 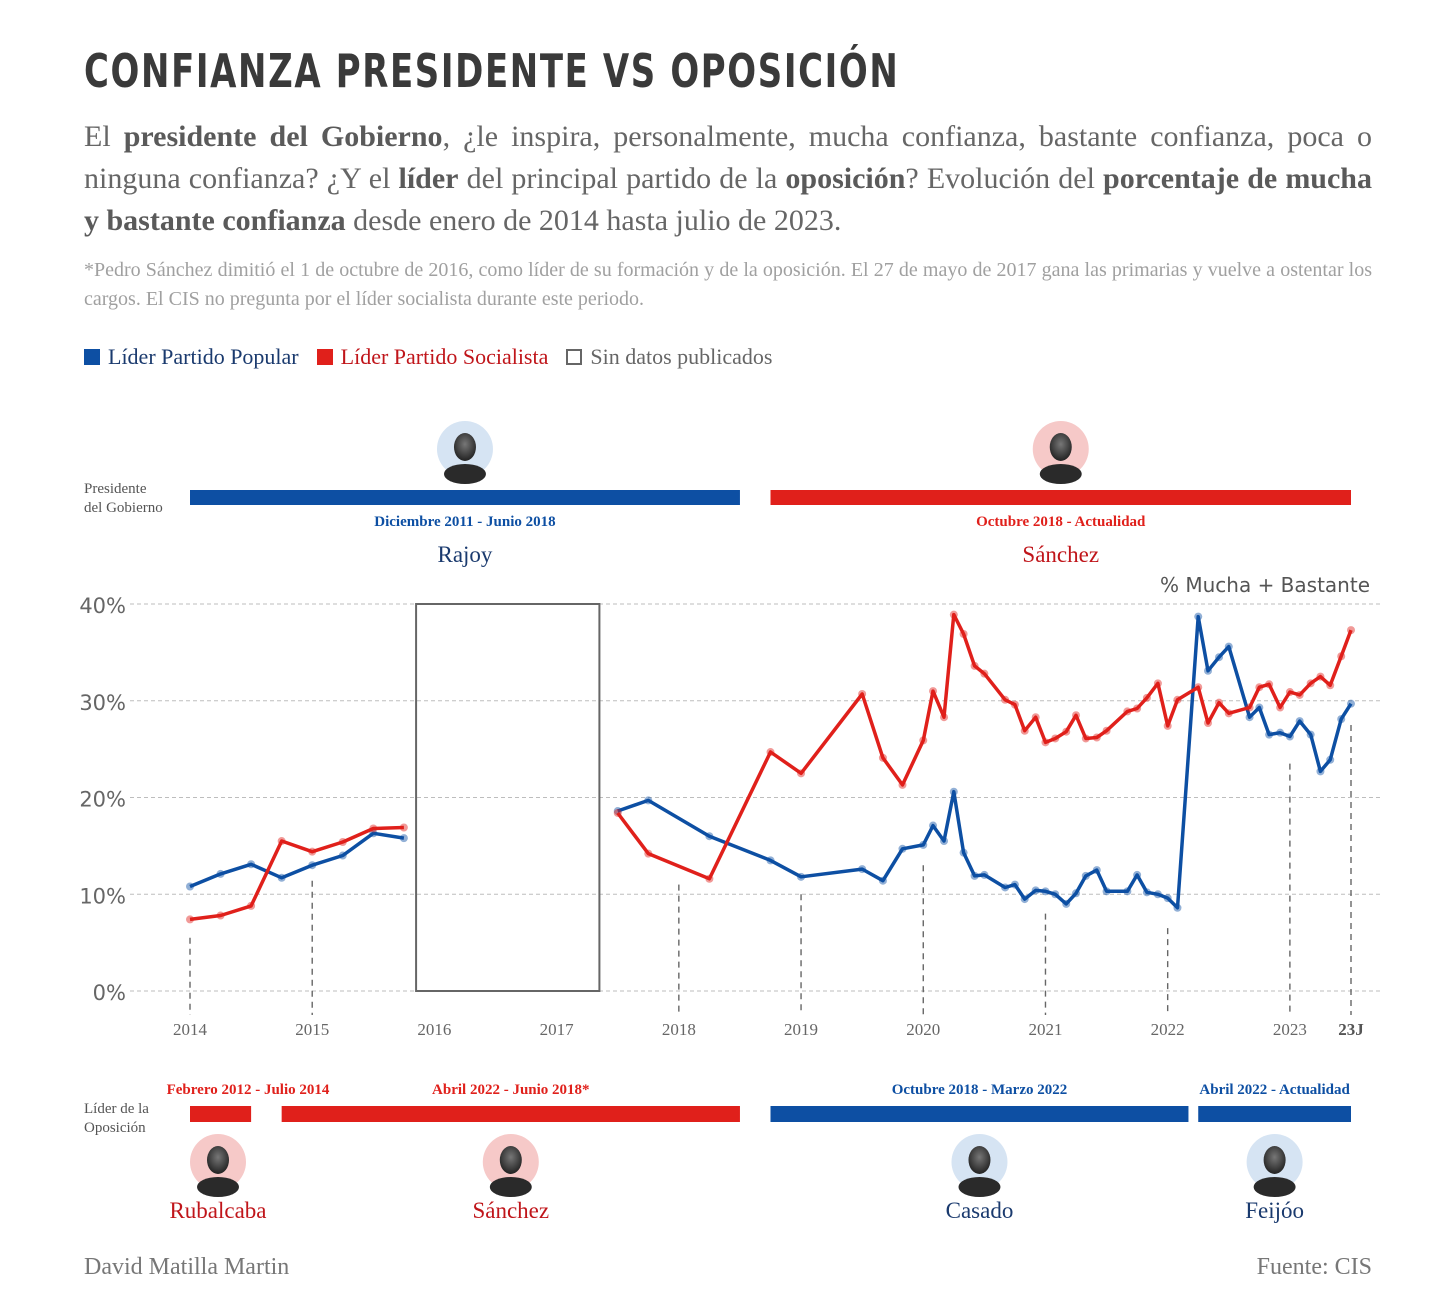 What do you see at coordinates (217, 1210) in the screenshot?
I see `opposition-name: Rubalcaba` at bounding box center [217, 1210].